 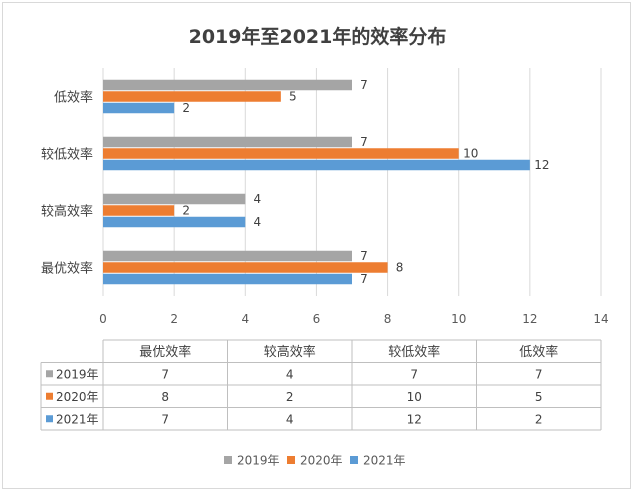 I want to click on legend-label: 2020年, so click(x=321, y=461).